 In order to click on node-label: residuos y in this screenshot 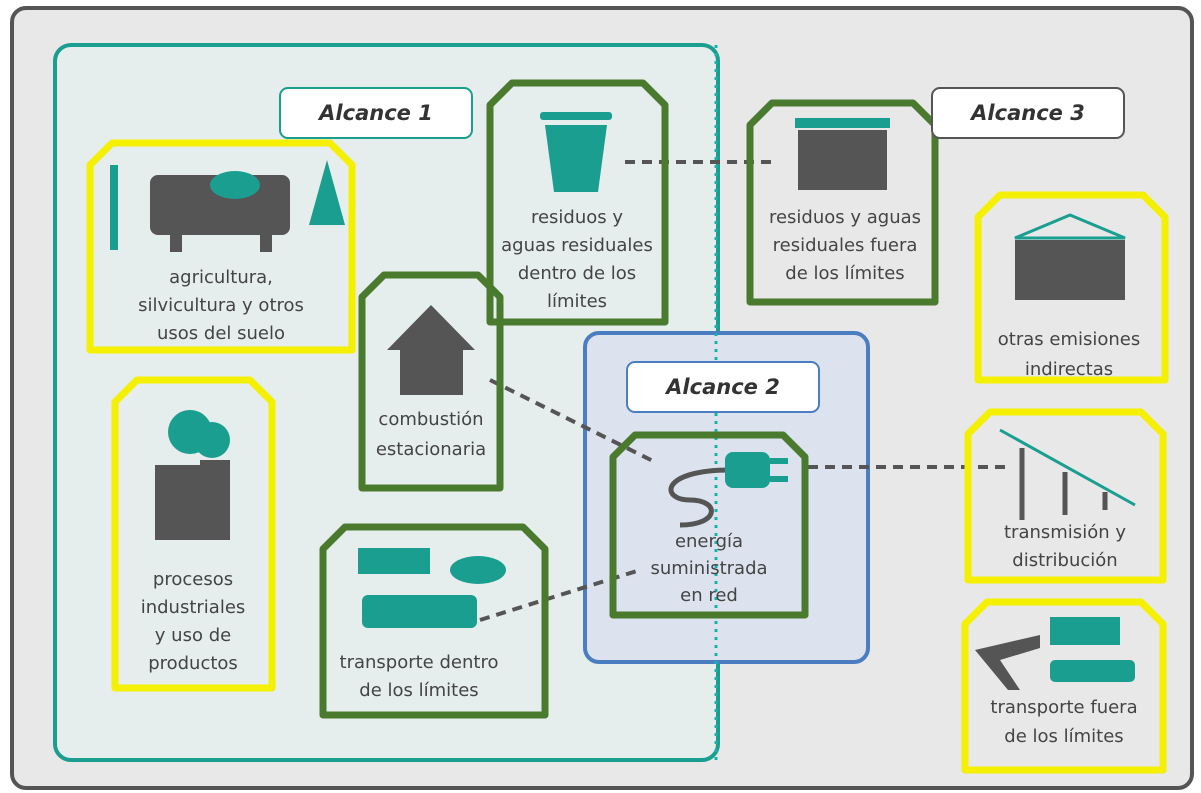, I will do `click(577, 217)`.